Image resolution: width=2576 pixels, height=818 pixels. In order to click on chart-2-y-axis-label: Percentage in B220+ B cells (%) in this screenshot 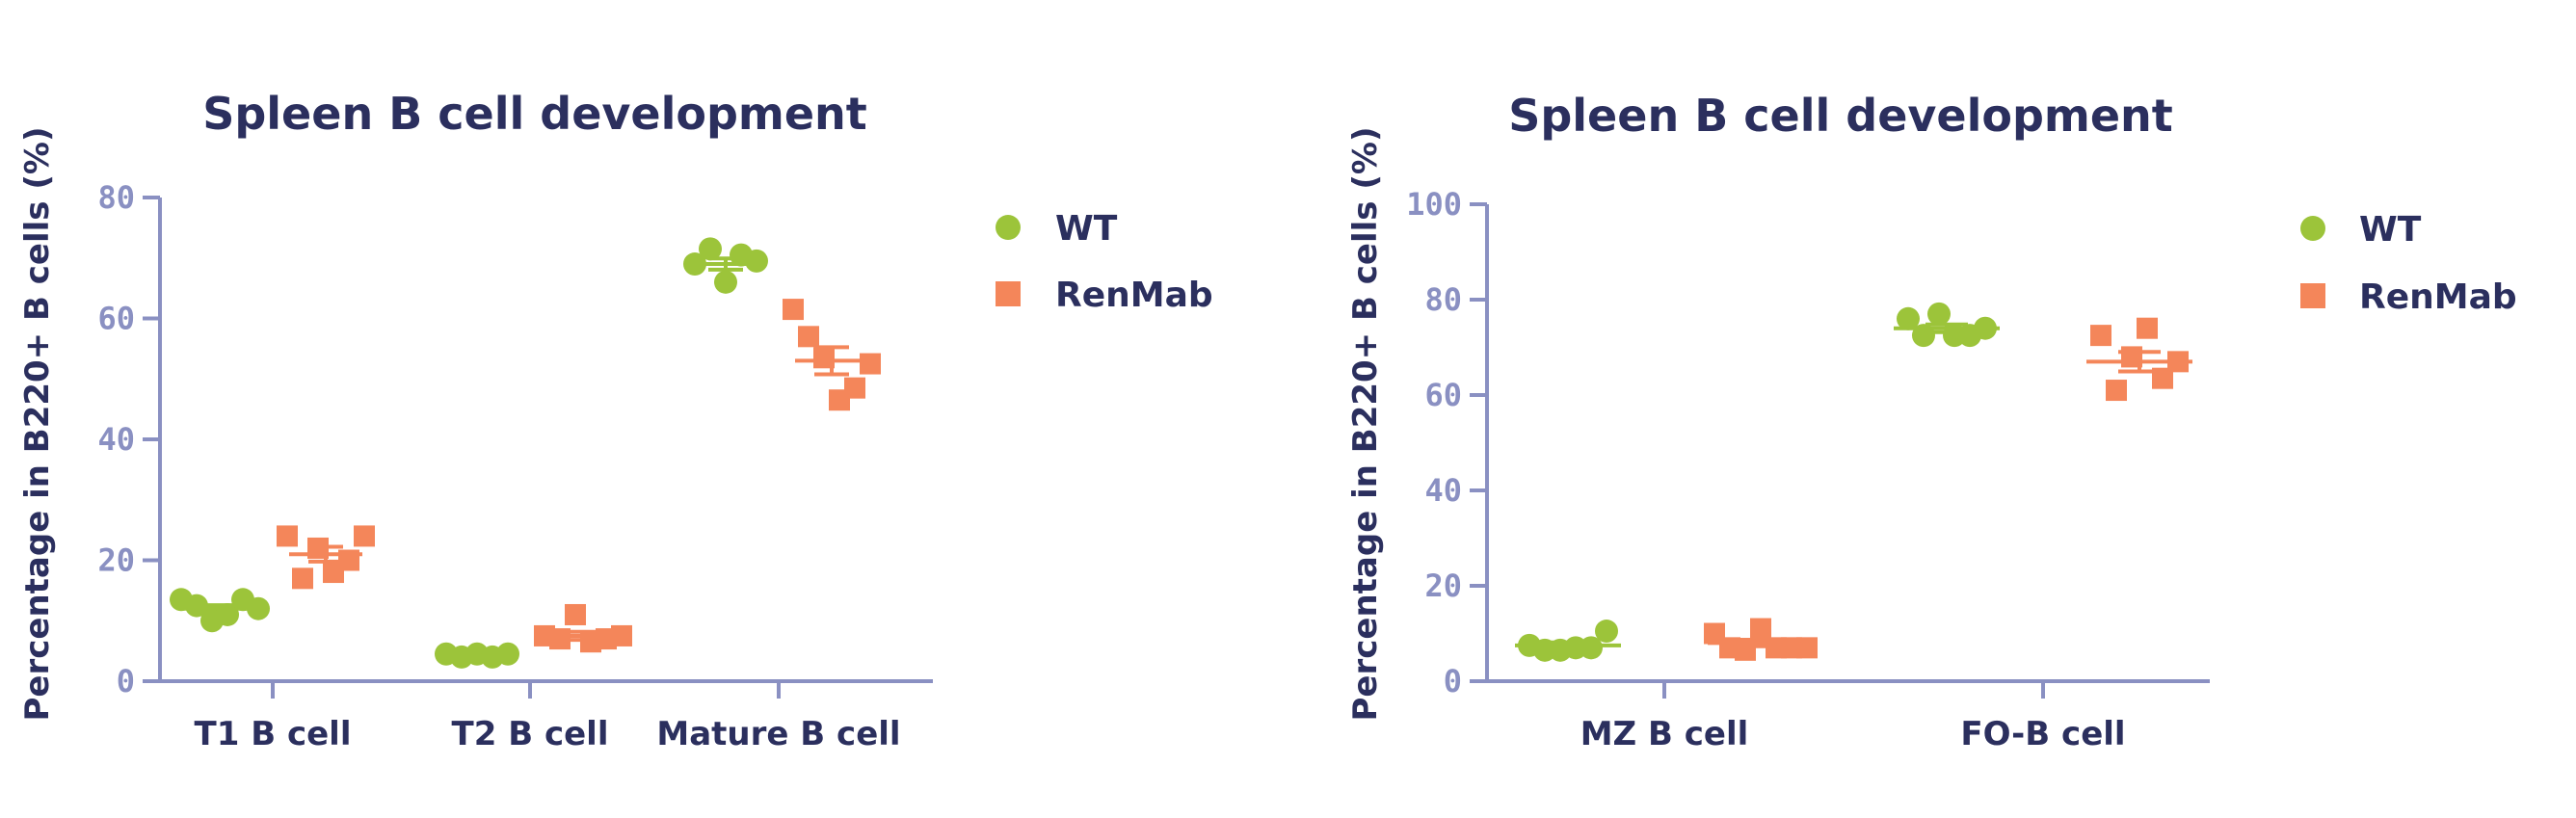, I will do `click(1365, 424)`.